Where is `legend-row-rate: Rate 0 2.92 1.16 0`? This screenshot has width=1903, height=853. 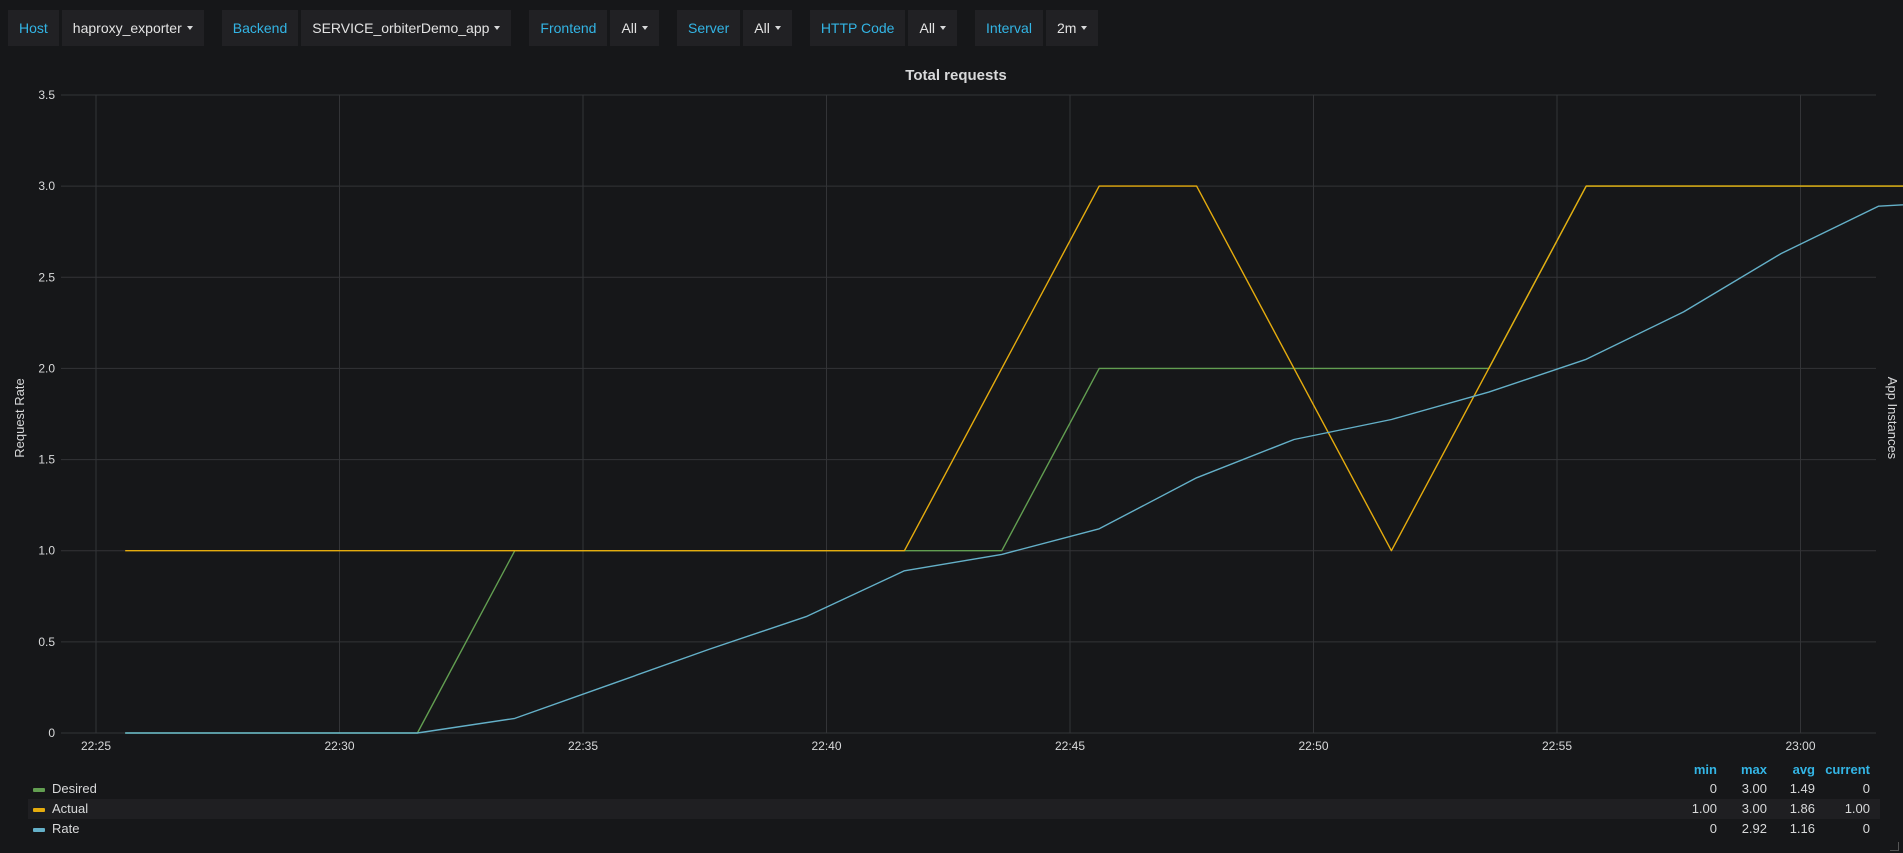
legend-row-rate: Rate 0 2.92 1.16 0 is located at coordinates (954, 829).